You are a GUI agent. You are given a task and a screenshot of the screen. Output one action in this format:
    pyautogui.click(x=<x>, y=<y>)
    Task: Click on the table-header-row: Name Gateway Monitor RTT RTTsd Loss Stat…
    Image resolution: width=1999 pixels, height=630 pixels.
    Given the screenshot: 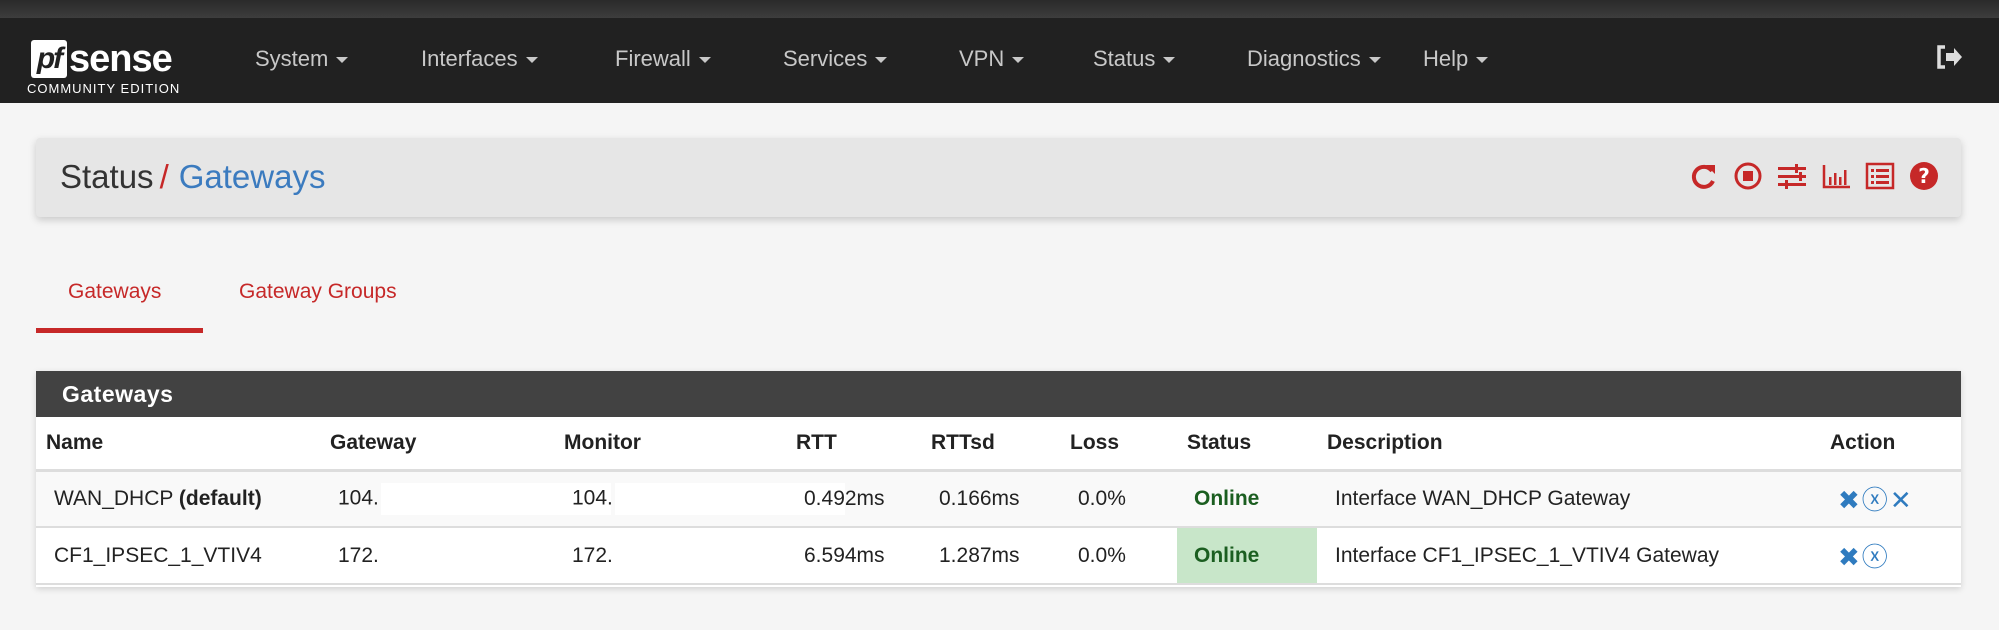 What is the action you would take?
    pyautogui.click(x=998, y=444)
    